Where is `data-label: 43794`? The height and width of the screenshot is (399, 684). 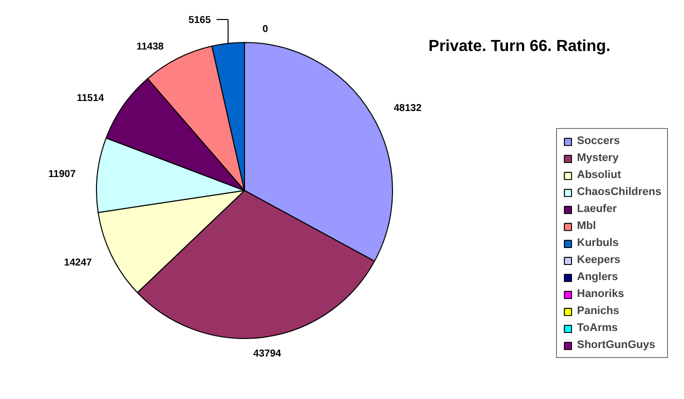 data-label: 43794 is located at coordinates (267, 354).